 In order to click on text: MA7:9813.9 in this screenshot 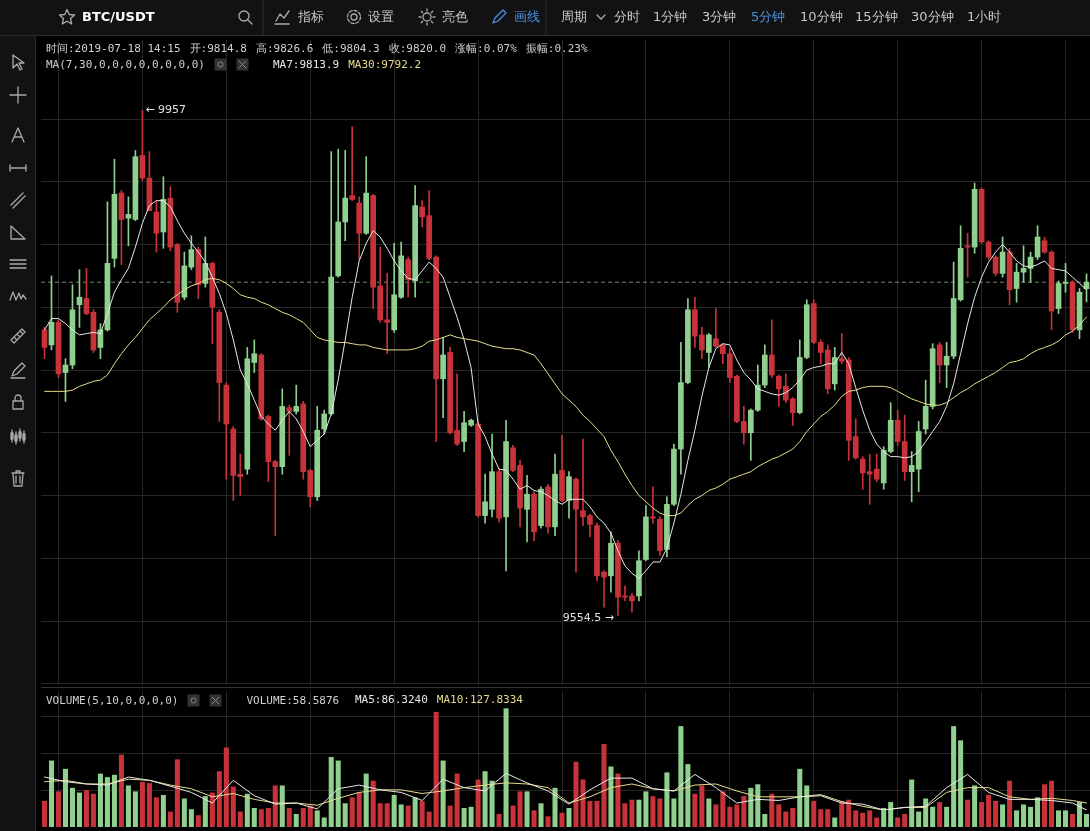, I will do `click(306, 64)`.